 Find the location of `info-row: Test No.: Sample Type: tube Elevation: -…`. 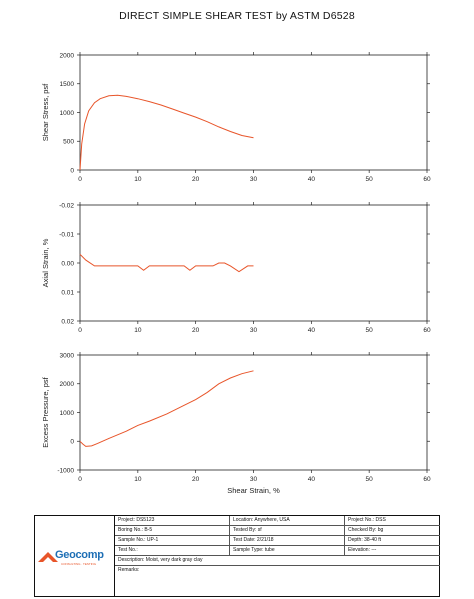

info-row: Test No.: Sample Type: tube Elevation: -… is located at coordinates (277, 551).